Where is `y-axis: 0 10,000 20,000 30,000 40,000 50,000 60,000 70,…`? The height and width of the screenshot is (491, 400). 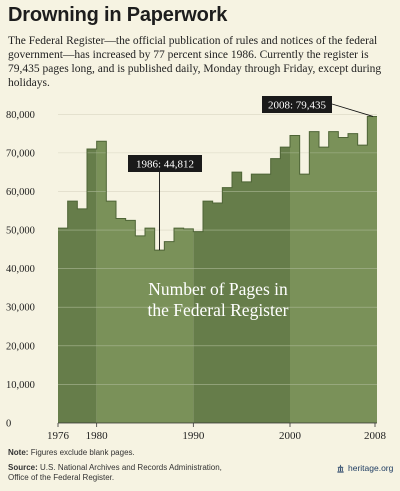 y-axis: 0 10,000 20,000 30,000 40,000 50,000 60,000 70,… is located at coordinates (20, 270).